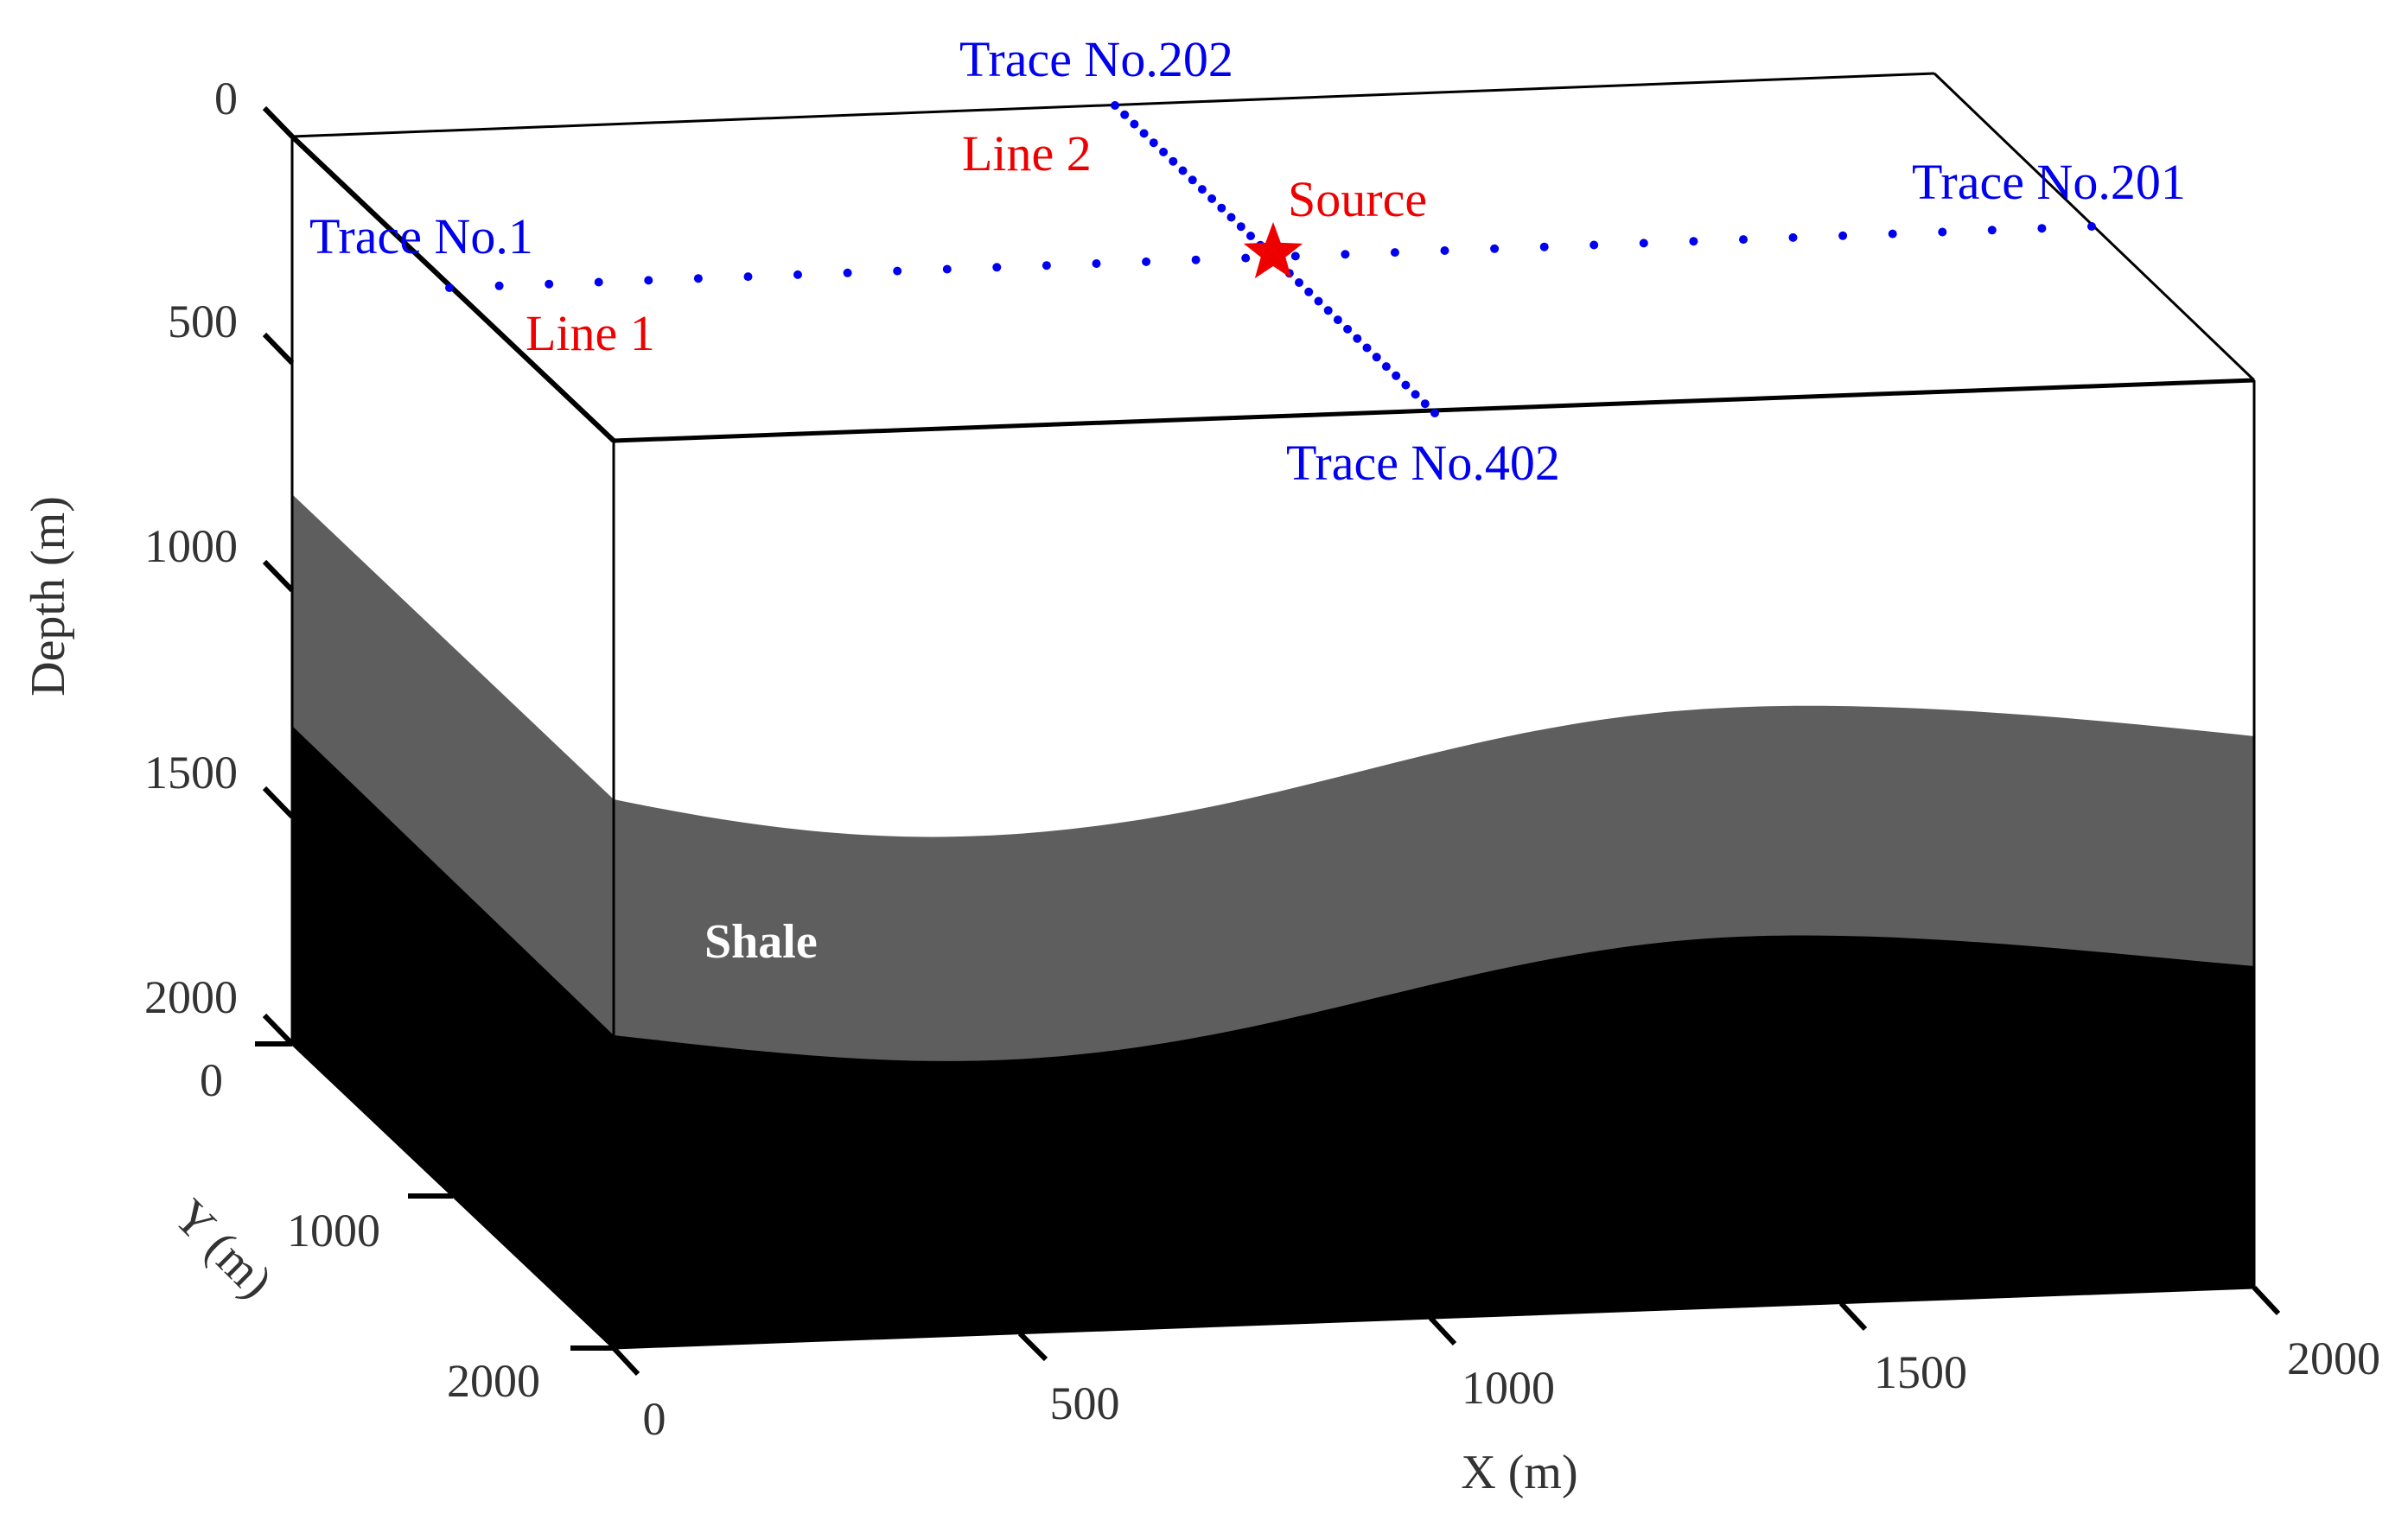 The width and height of the screenshot is (2408, 1514). What do you see at coordinates (1027, 153) in the screenshot?
I see `line-2-label: Line 2` at bounding box center [1027, 153].